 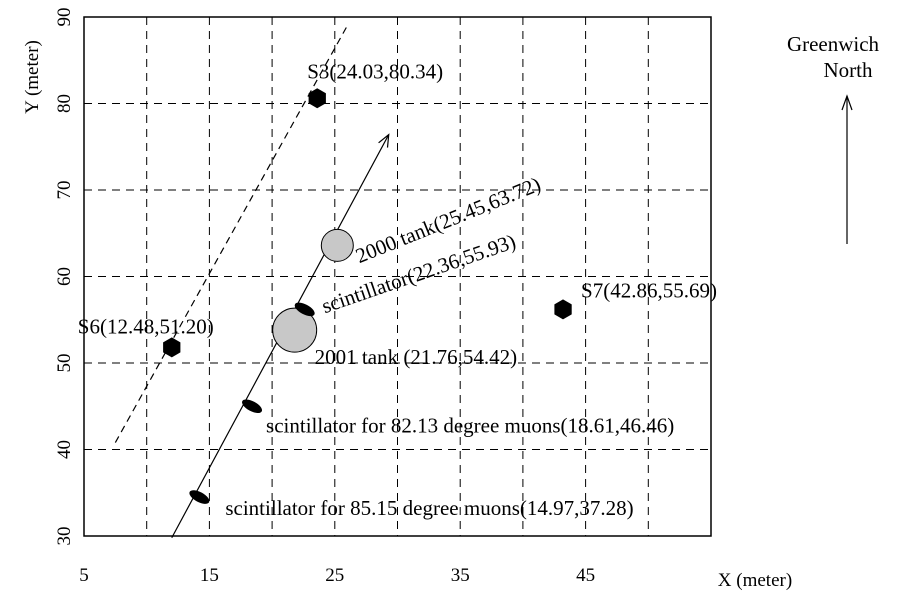 What do you see at coordinates (64, 103) in the screenshot?
I see `y-tick-label: 80` at bounding box center [64, 103].